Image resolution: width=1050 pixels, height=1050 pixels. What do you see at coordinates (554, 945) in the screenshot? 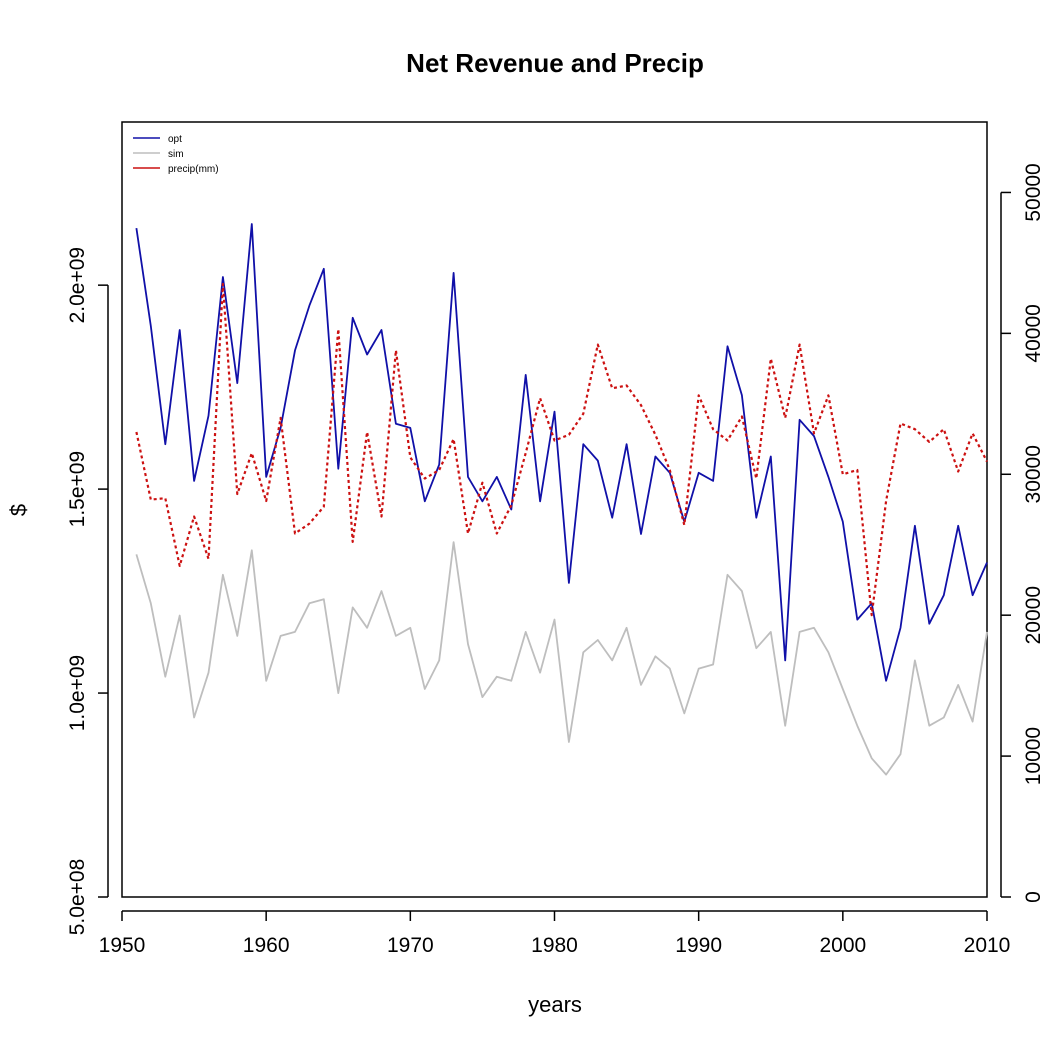
I see `x-axis-tick-label: 1980` at bounding box center [554, 945].